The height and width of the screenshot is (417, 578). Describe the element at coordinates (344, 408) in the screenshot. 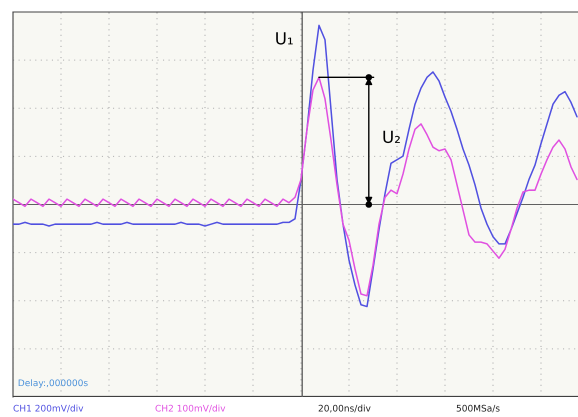

I see `text: 20,00ns/div` at that location.